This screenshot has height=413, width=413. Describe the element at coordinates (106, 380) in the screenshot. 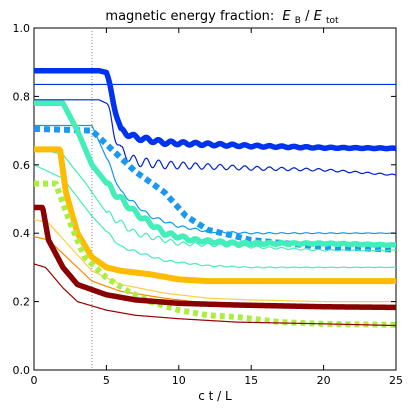

I see `x-tick-label: 5` at that location.